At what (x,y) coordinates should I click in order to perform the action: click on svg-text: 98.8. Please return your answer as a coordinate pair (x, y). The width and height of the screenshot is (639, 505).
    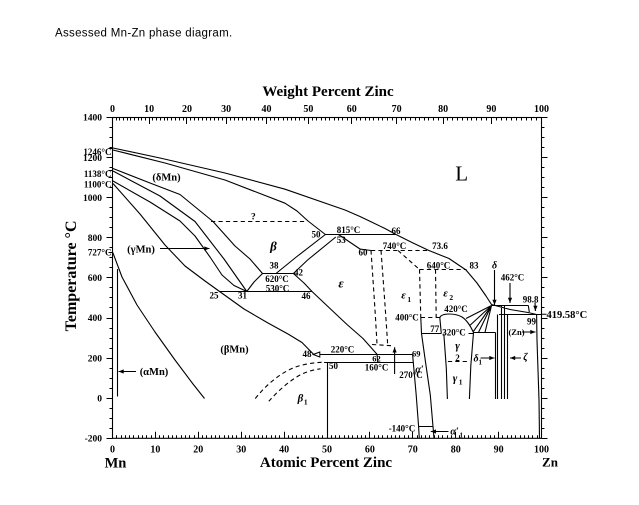
    Looking at the image, I should click on (531, 299).